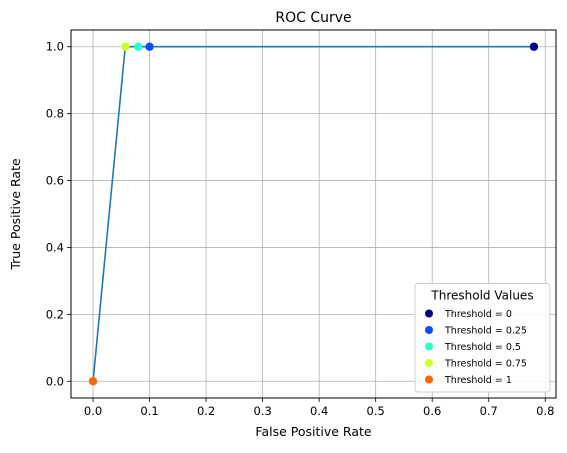  Describe the element at coordinates (55, 247) in the screenshot. I see `y-tick-label: 0.4` at that location.